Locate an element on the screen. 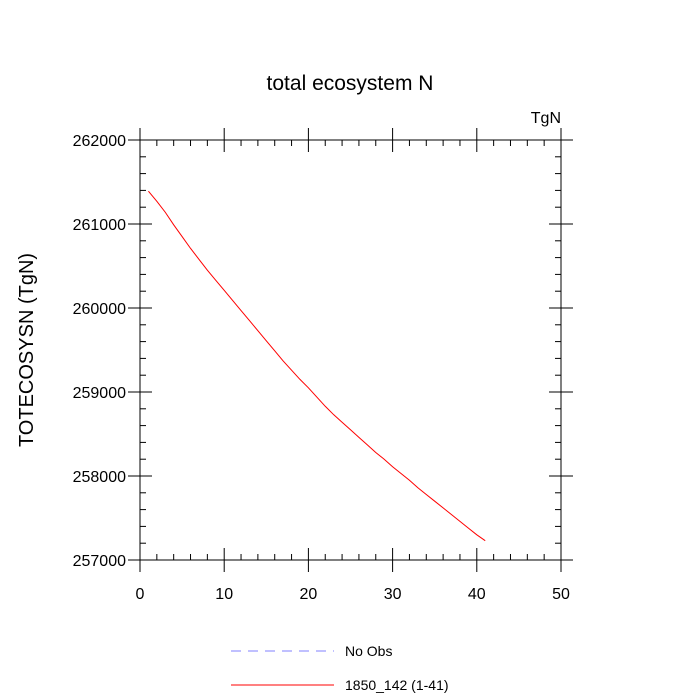  y-tick-label: 258000 is located at coordinates (99, 477).